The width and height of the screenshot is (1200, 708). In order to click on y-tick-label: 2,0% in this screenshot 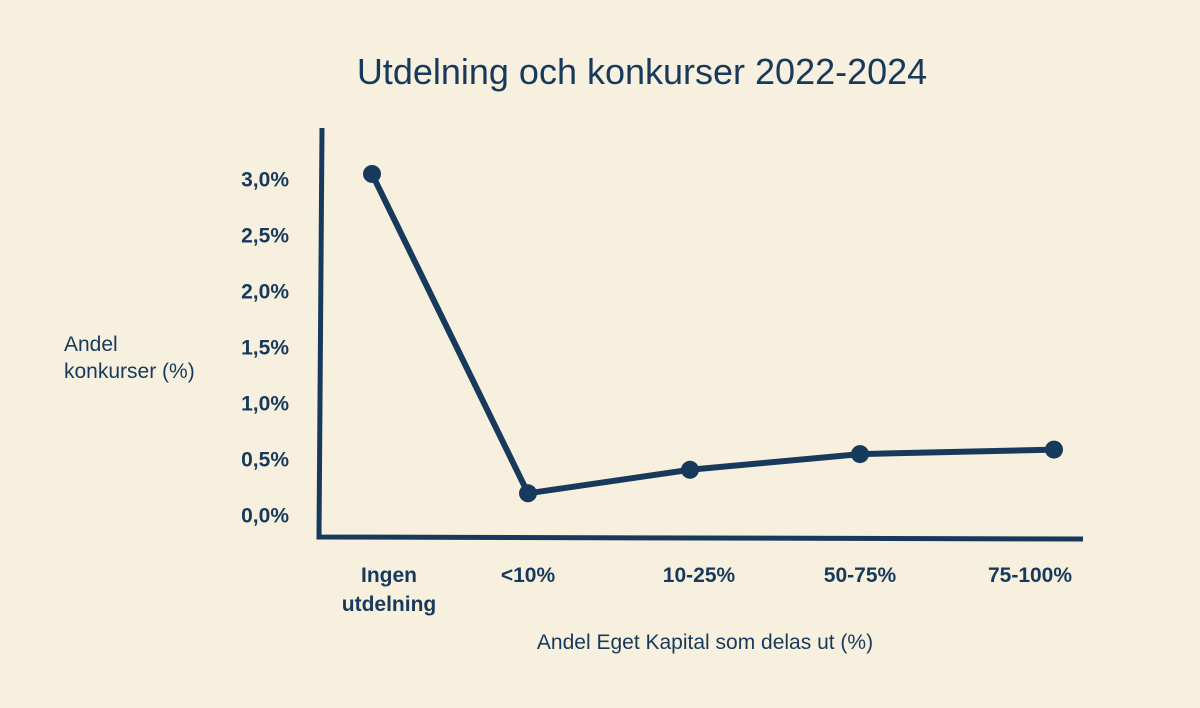, I will do `click(265, 291)`.